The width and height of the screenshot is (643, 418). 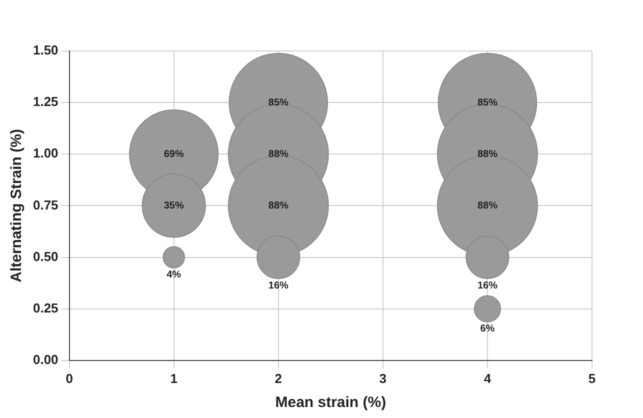 What do you see at coordinates (69, 378) in the screenshot?
I see `x-tick-label: 0` at bounding box center [69, 378].